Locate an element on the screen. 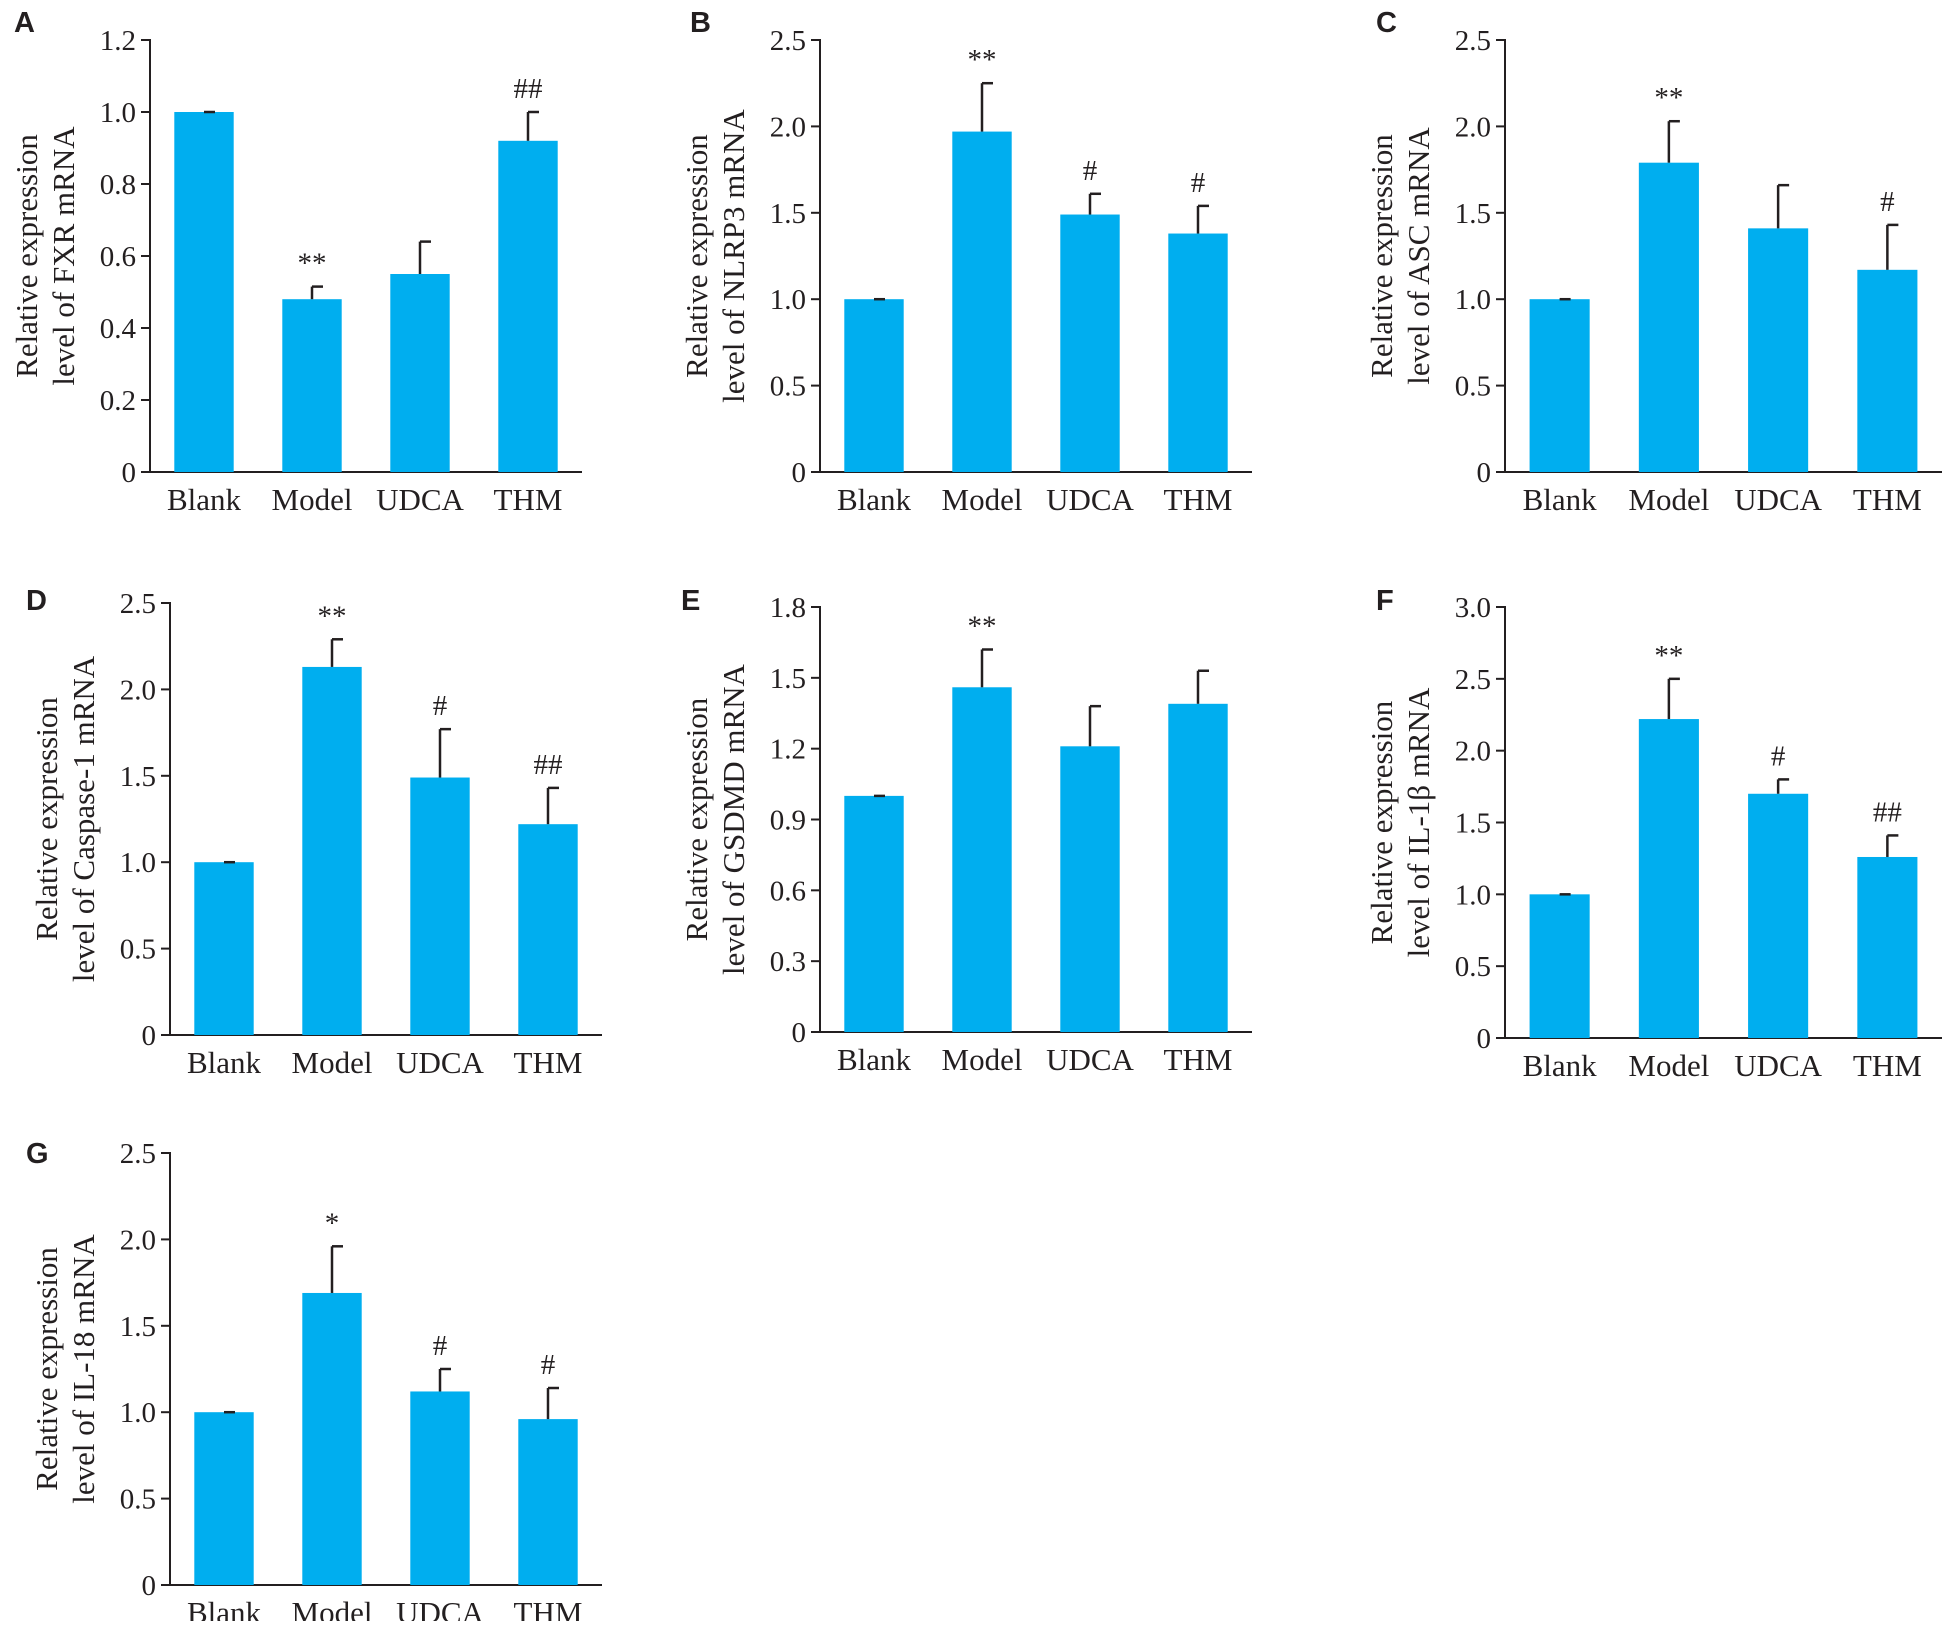  y-tick-label: 0.4 is located at coordinates (118, 329).